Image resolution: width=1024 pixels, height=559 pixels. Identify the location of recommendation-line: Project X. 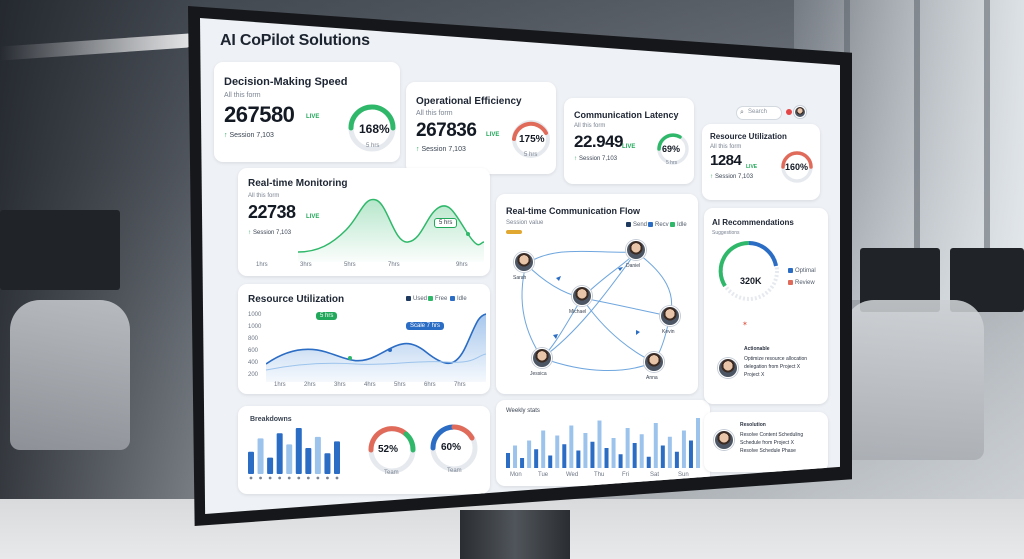
(754, 375).